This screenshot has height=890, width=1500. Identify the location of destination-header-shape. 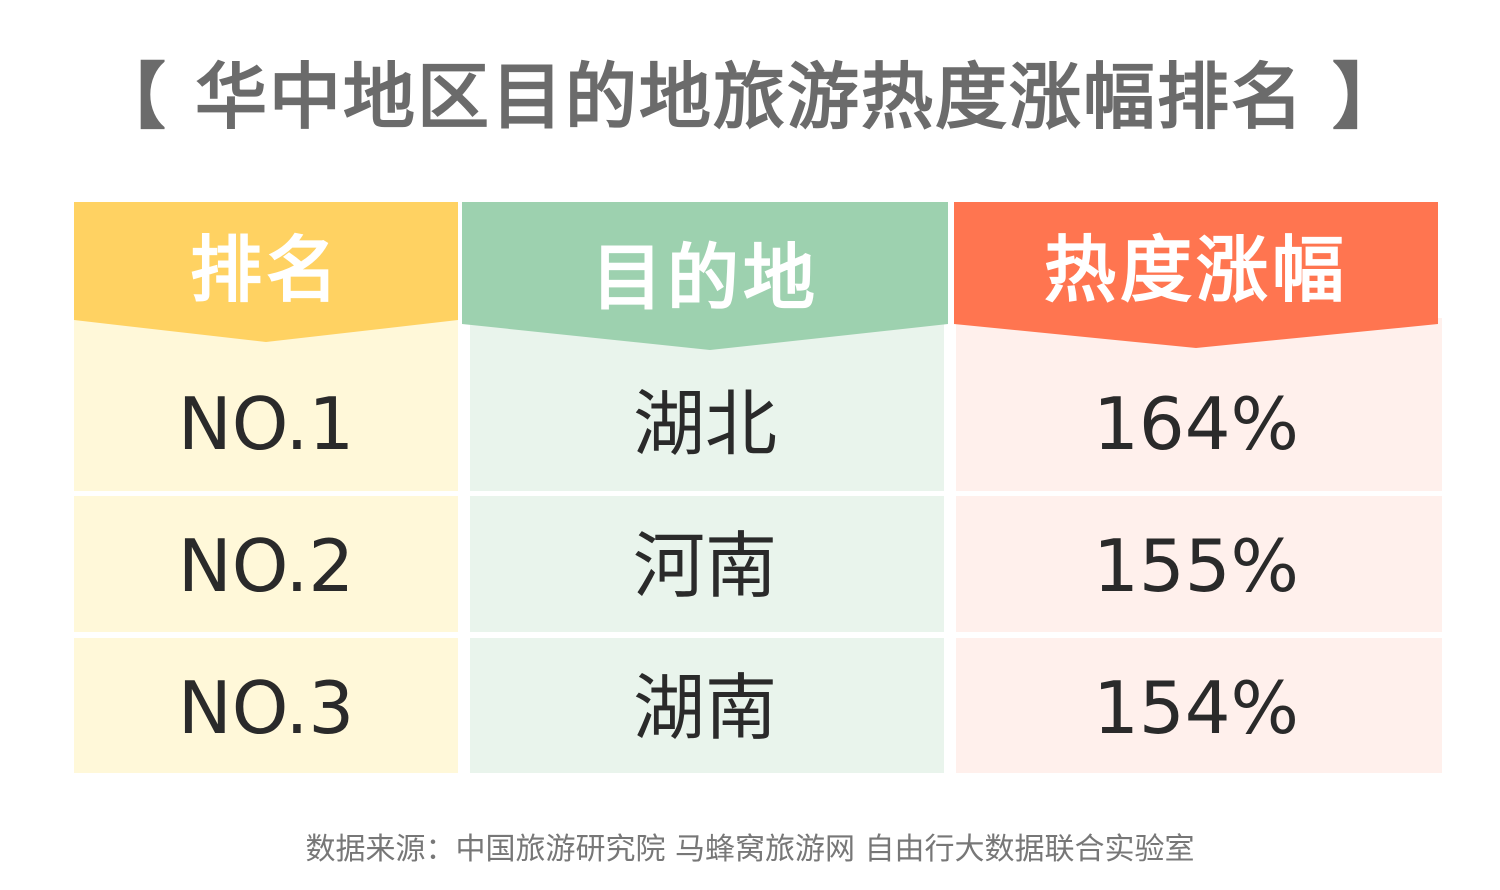
(705, 277).